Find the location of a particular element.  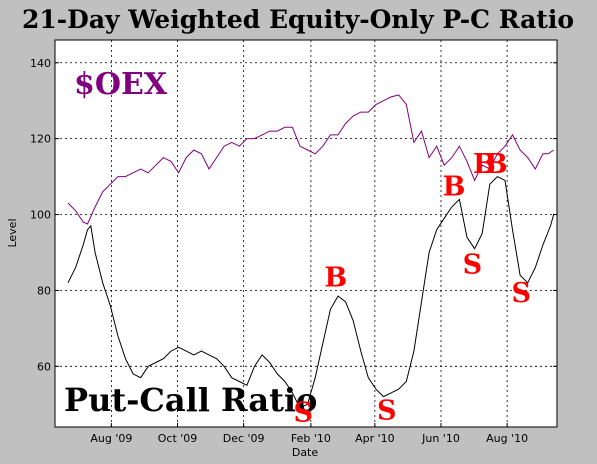

y-axis-label: Level is located at coordinates (12, 232).